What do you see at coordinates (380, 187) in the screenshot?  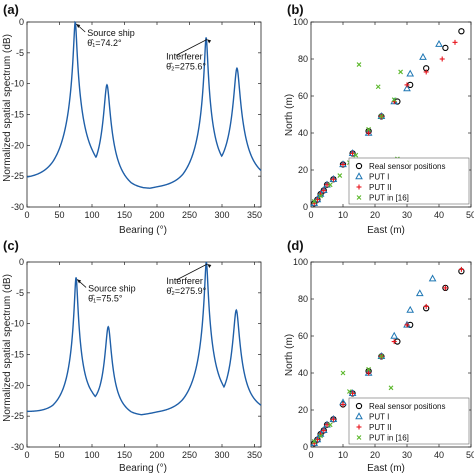 I see `legend-entry: PUT II` at bounding box center [380, 187].